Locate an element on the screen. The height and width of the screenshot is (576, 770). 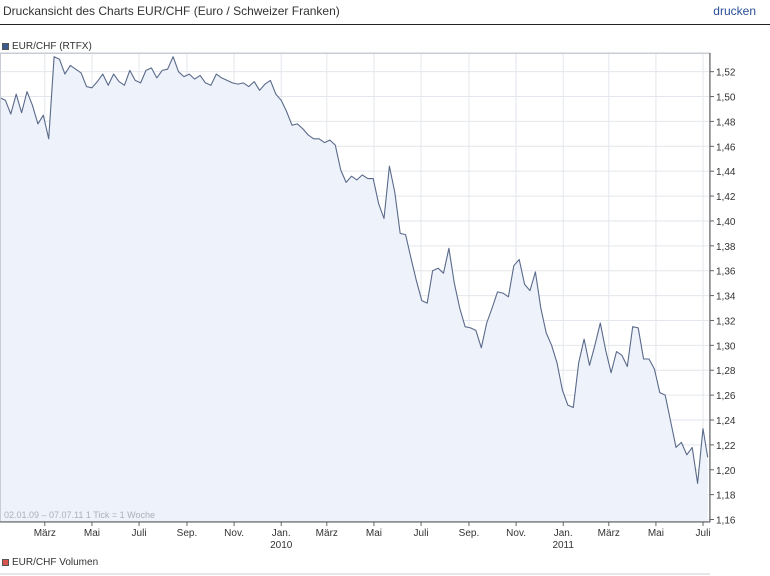
y-tick-label: 1,42 is located at coordinates (726, 197).